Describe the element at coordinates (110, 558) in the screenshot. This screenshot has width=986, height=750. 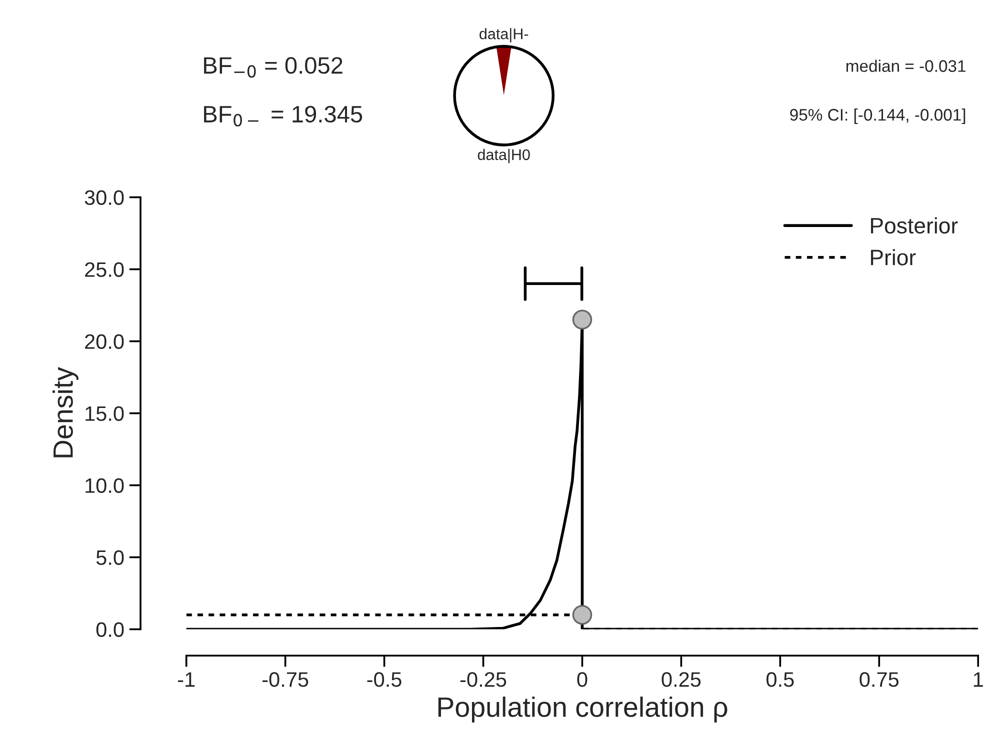
I see `y-tick-label: 5.0` at that location.